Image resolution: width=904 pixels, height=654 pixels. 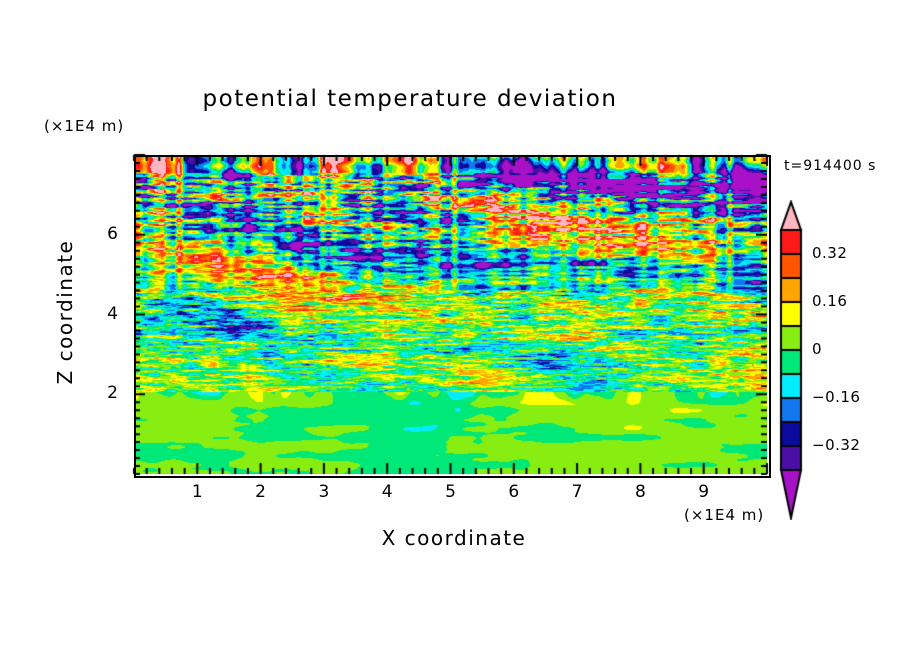 I want to click on x-tick-label: 5, so click(x=450, y=492).